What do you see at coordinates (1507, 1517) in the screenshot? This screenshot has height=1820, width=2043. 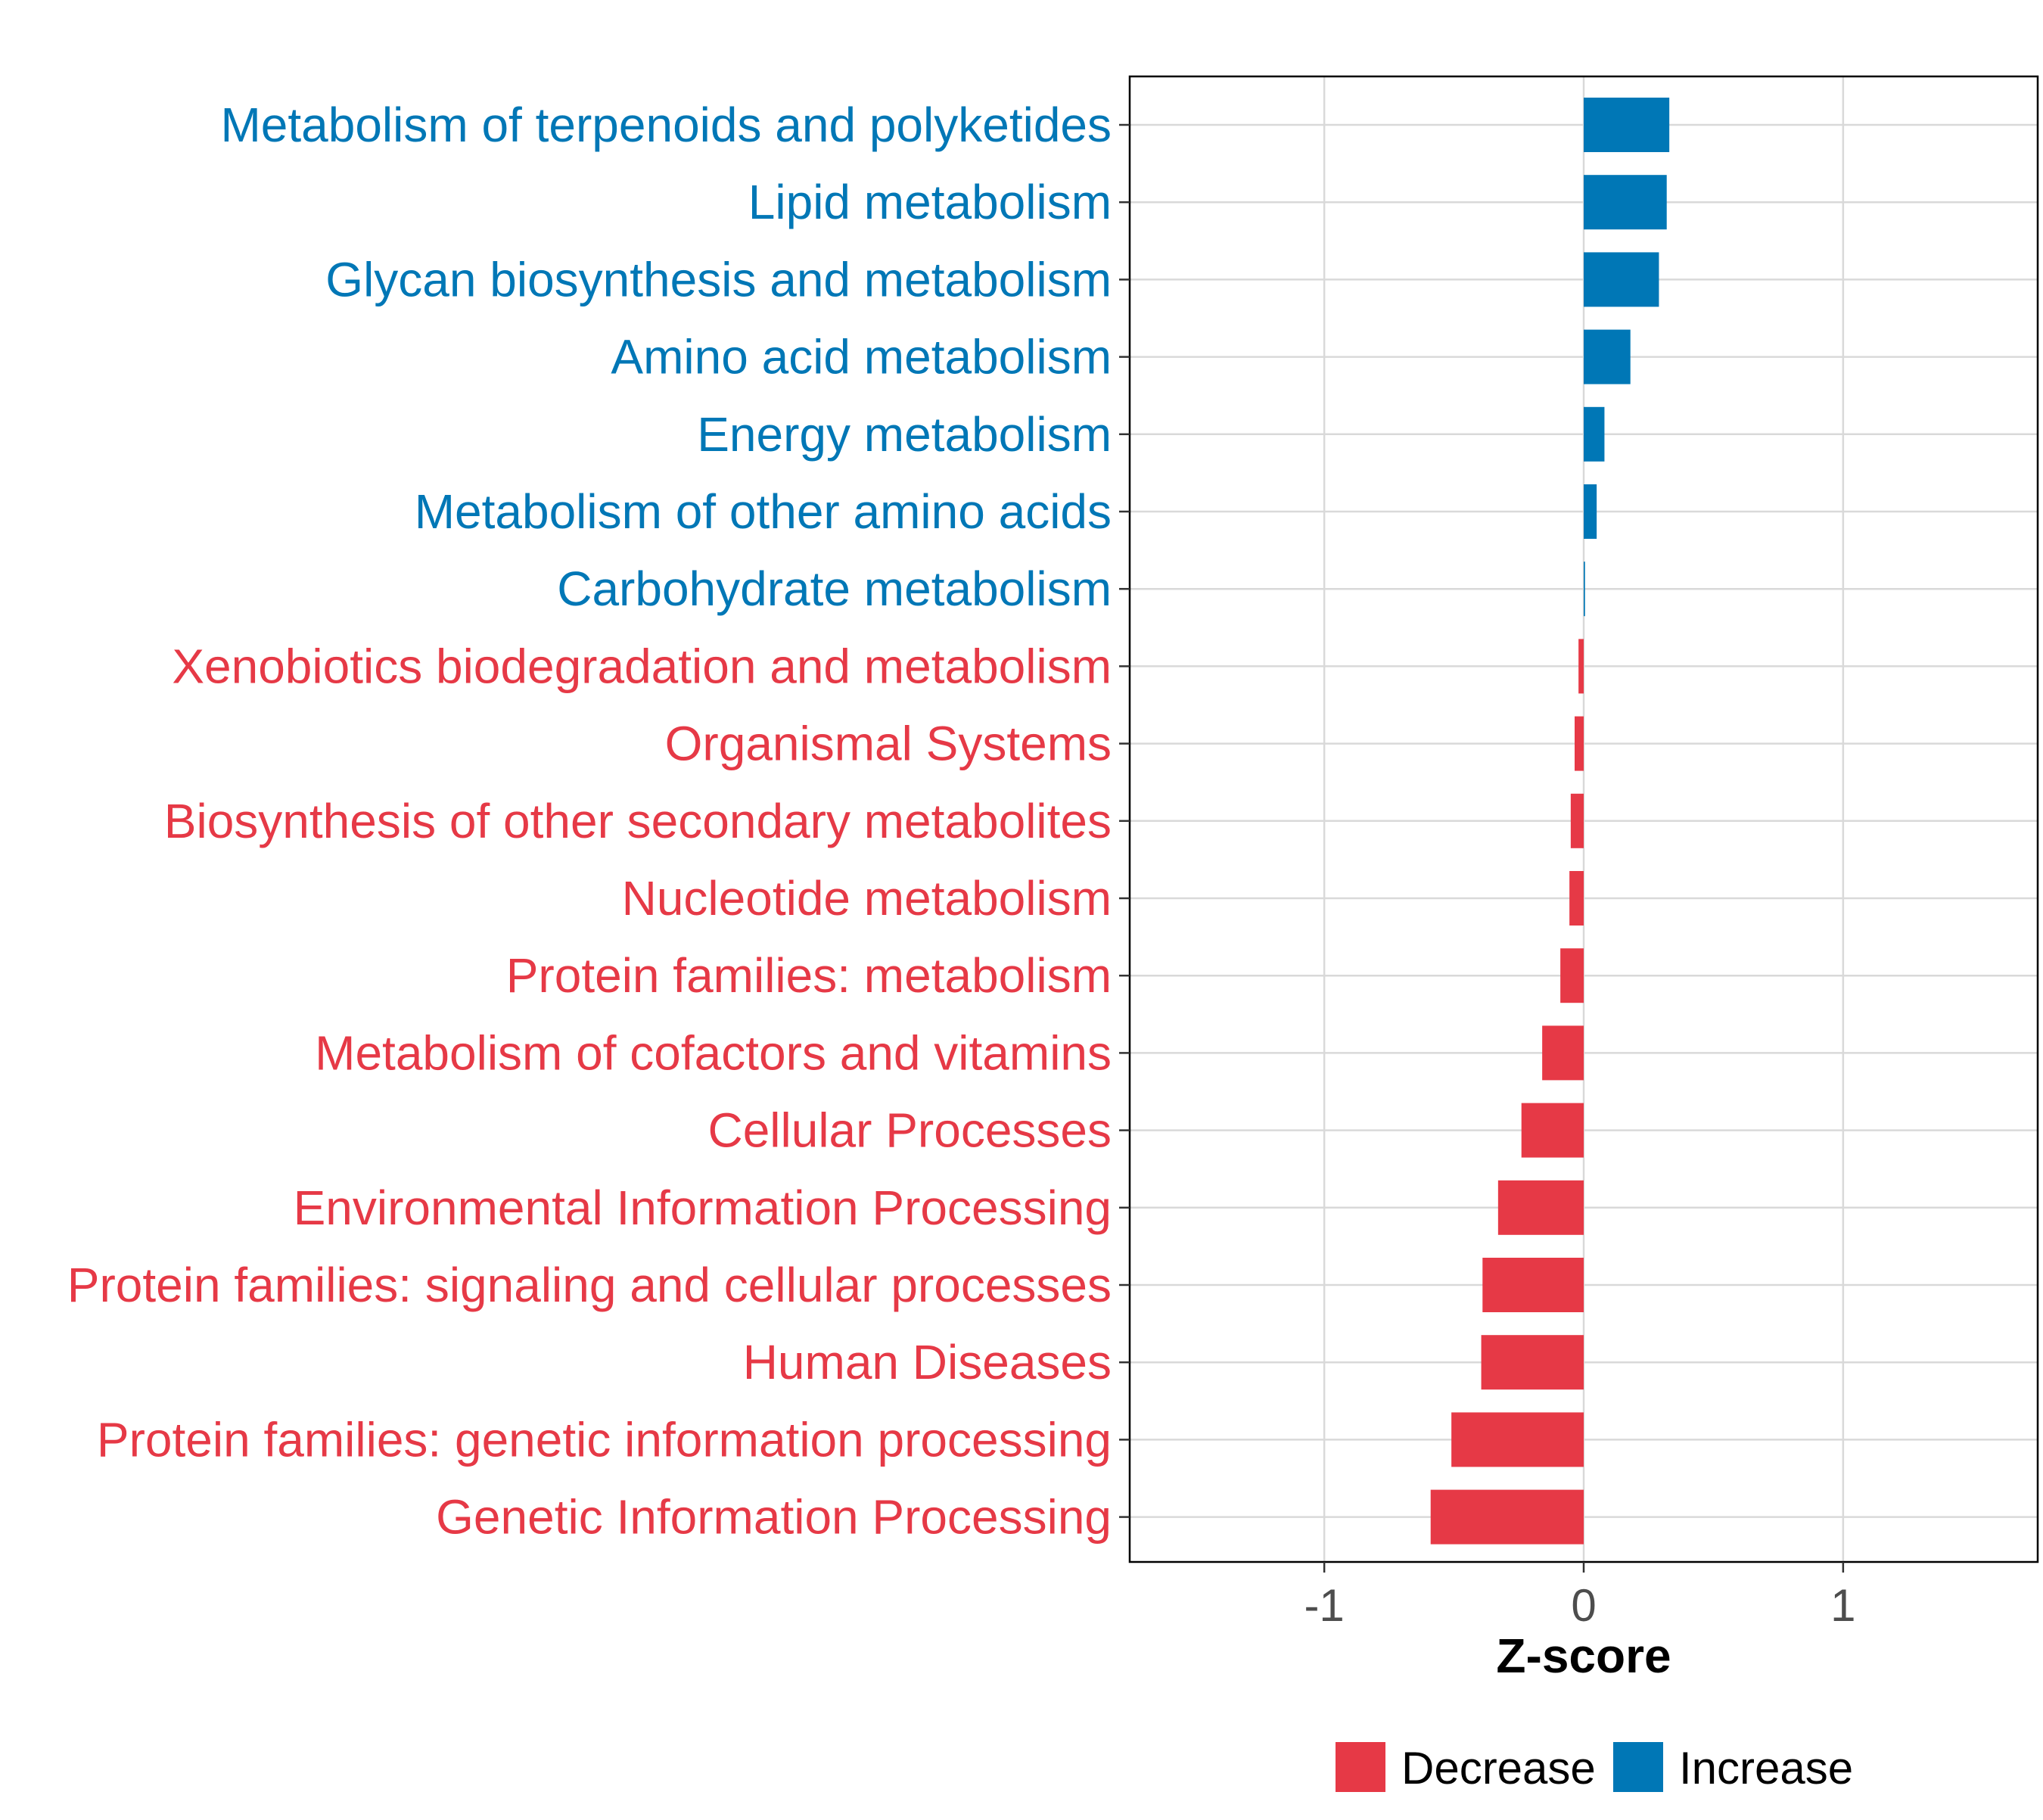 I see `bar-genetic-information-processing` at bounding box center [1507, 1517].